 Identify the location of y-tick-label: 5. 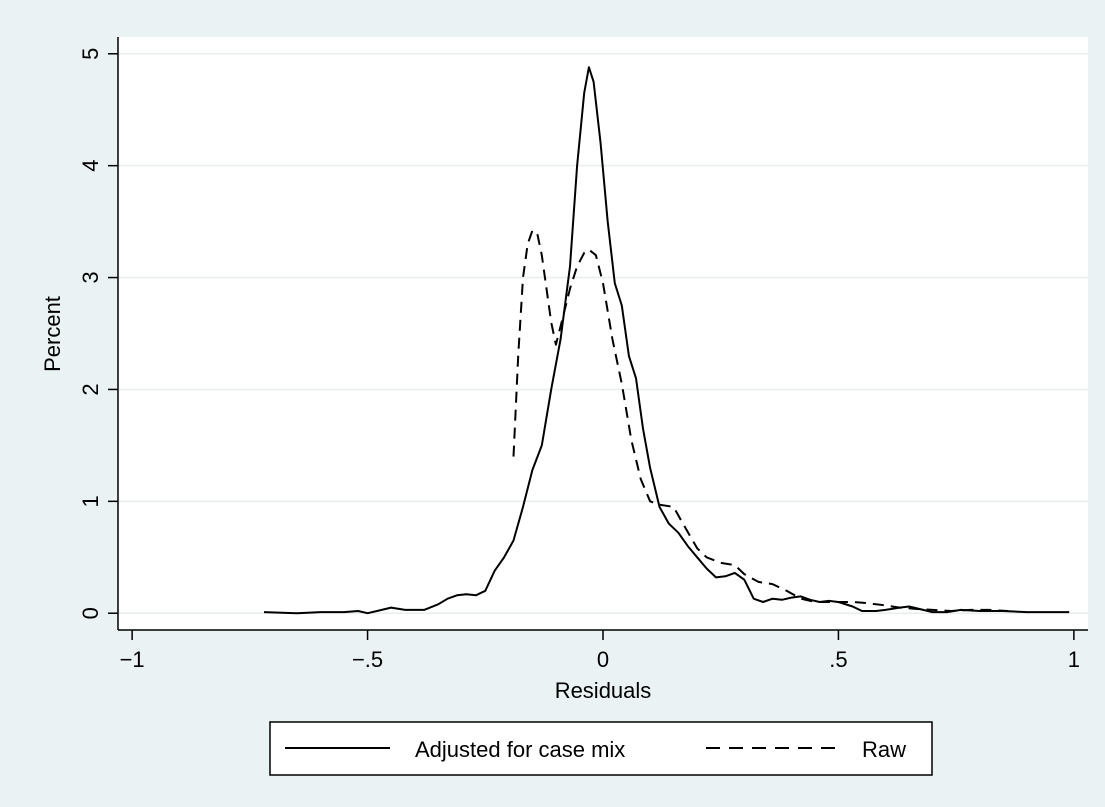
(90, 54).